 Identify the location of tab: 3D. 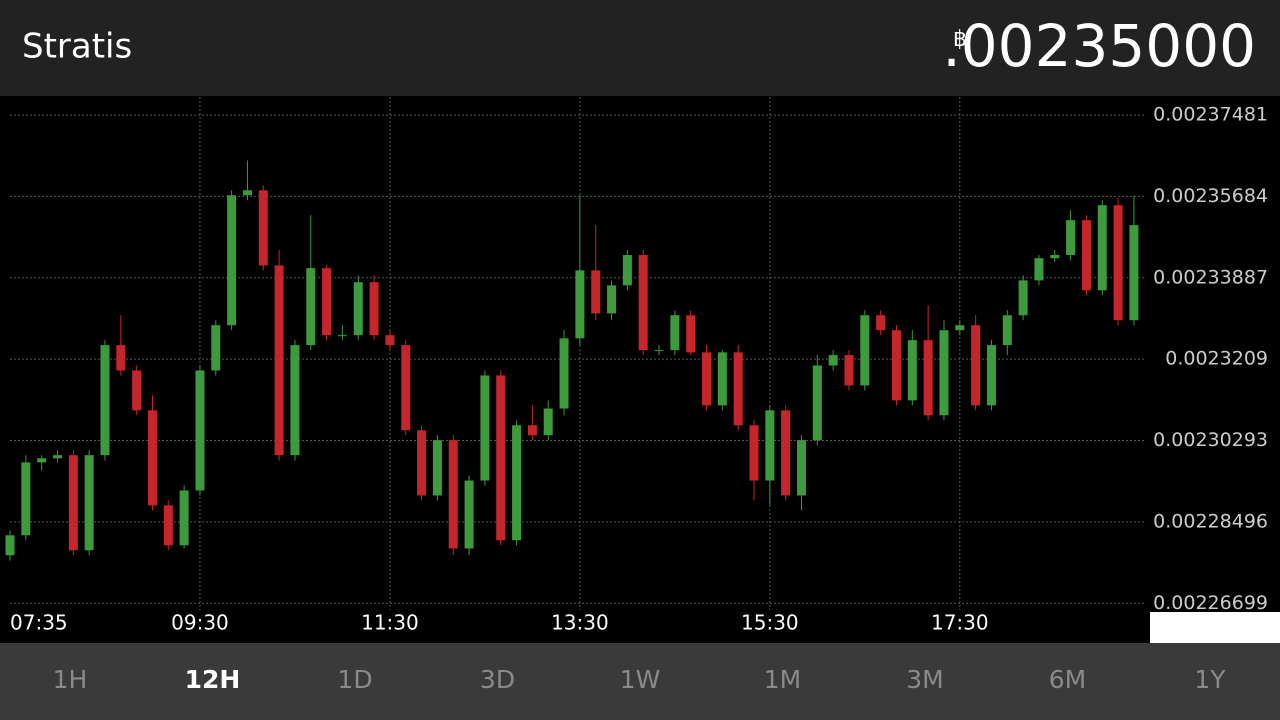
(497, 679).